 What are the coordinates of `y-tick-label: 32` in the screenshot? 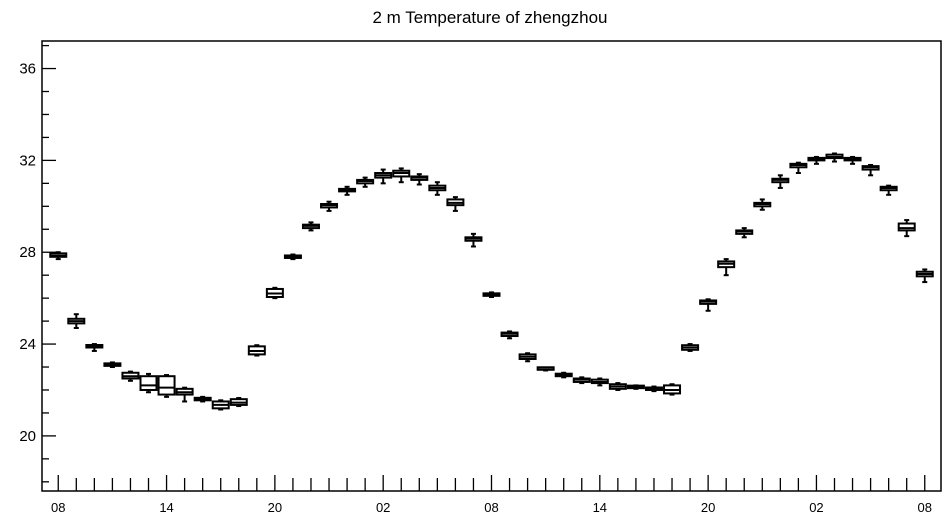 It's located at (27, 160).